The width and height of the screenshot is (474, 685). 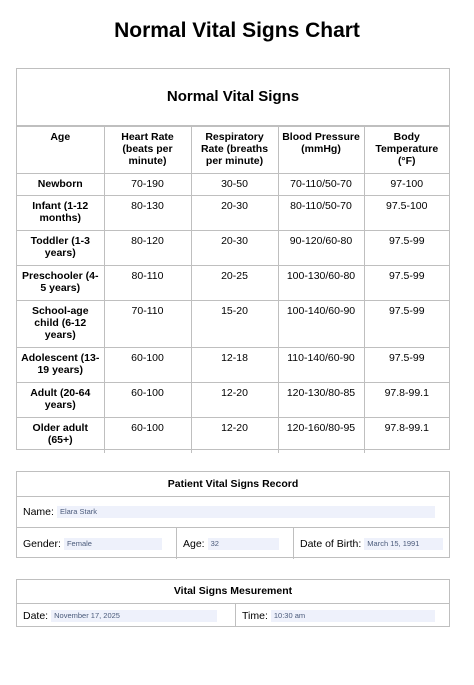 What do you see at coordinates (321, 213) in the screenshot?
I see `cell-blood-pressure: 80-110/50-70` at bounding box center [321, 213].